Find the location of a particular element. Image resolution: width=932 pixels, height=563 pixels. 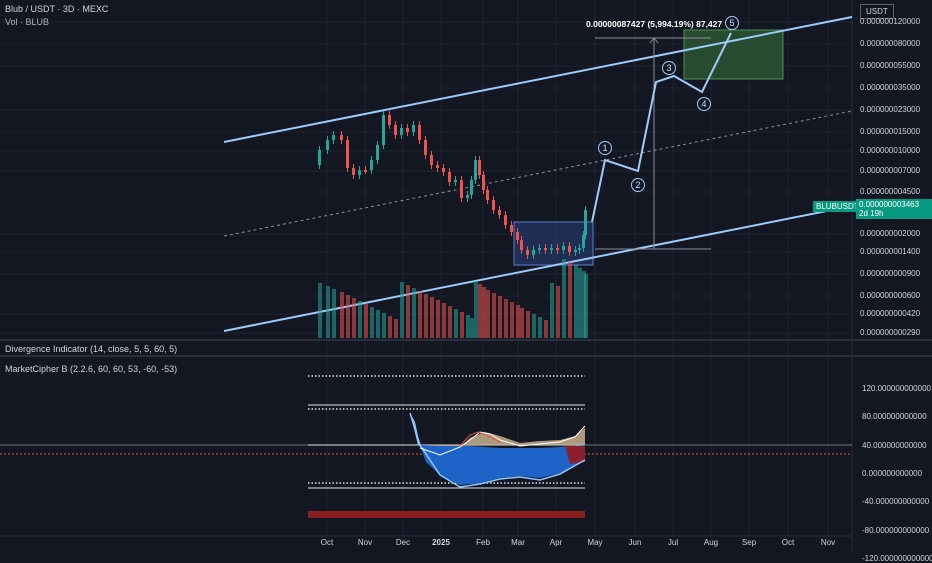

wave-label-3: 3 is located at coordinates (669, 68).